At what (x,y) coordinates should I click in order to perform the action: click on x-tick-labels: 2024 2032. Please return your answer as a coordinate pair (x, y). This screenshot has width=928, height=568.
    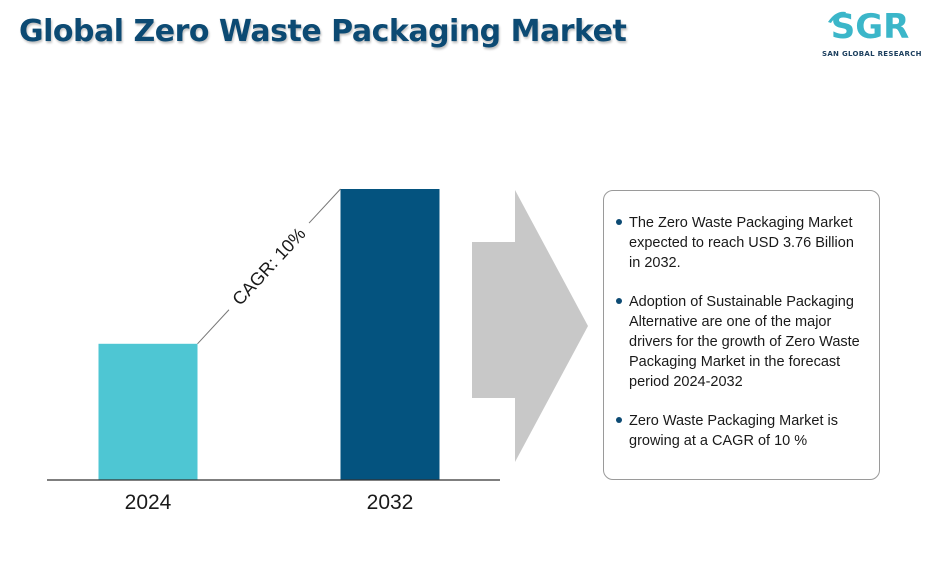
    Looking at the image, I should click on (269, 502).